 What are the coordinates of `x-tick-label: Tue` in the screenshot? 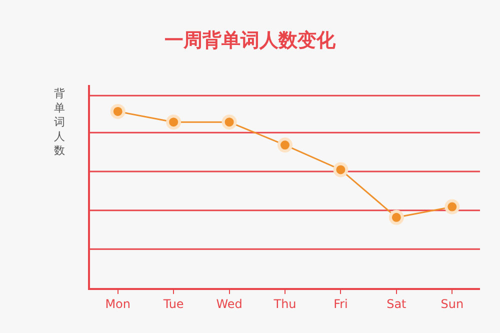 It's located at (173, 304).